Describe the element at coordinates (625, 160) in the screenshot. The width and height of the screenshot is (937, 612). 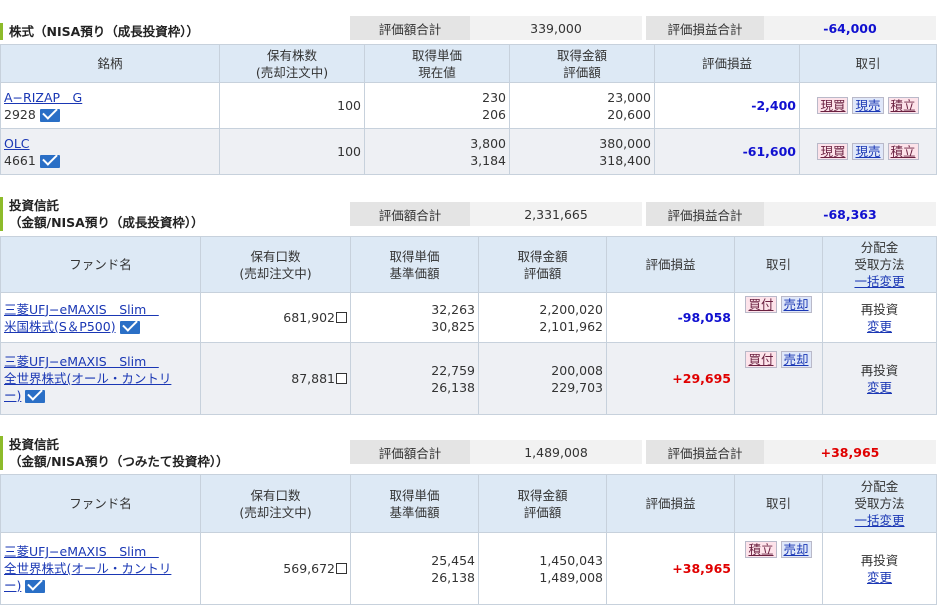
I see `value: 318,400` at that location.